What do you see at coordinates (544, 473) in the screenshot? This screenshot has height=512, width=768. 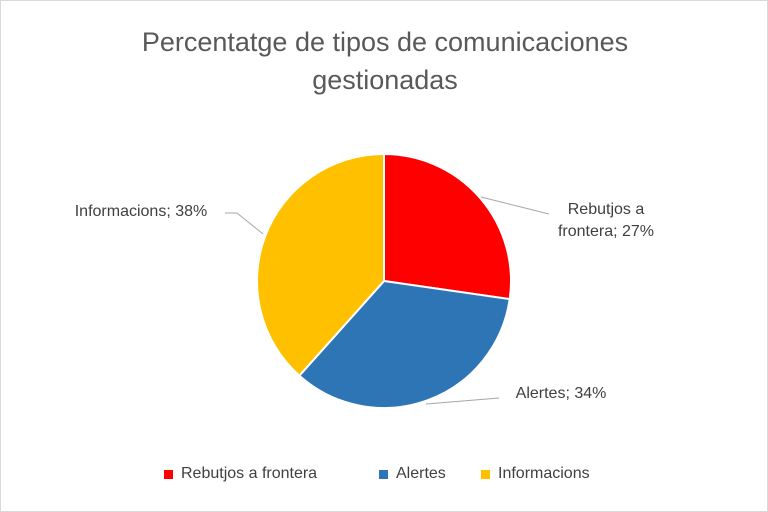 I see `legend-label: Informacions` at bounding box center [544, 473].